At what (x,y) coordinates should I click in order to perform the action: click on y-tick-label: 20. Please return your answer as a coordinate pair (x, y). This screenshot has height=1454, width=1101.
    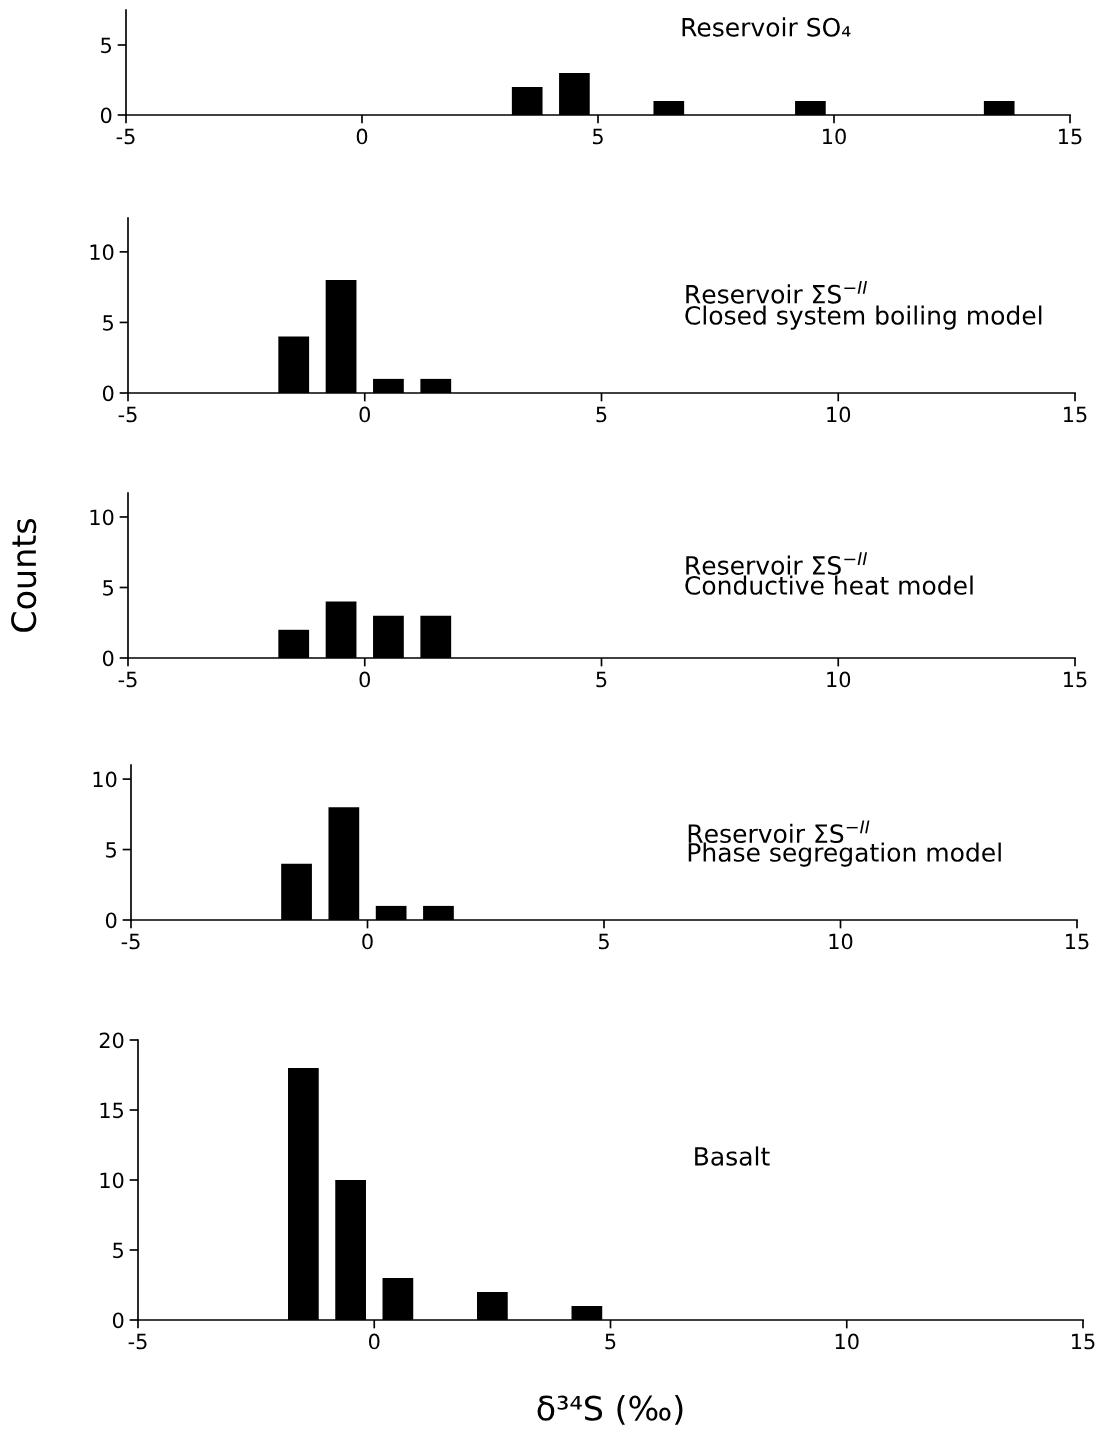
    Looking at the image, I should click on (111, 1040).